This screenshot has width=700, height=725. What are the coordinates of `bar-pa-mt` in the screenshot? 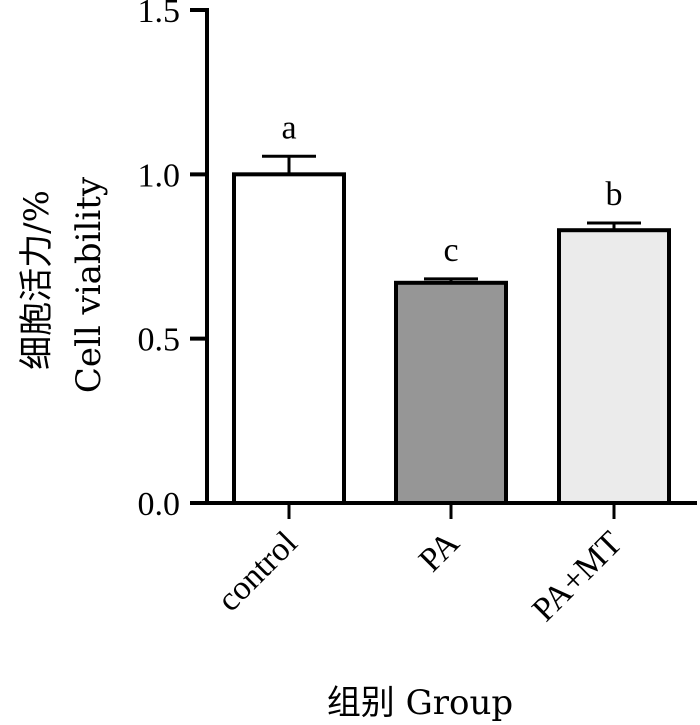 It's located at (614, 366).